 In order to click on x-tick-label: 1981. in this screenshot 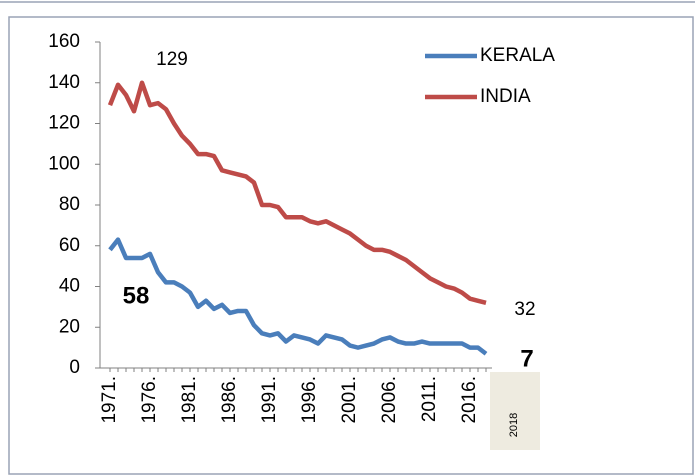, I will do `click(189, 400)`.